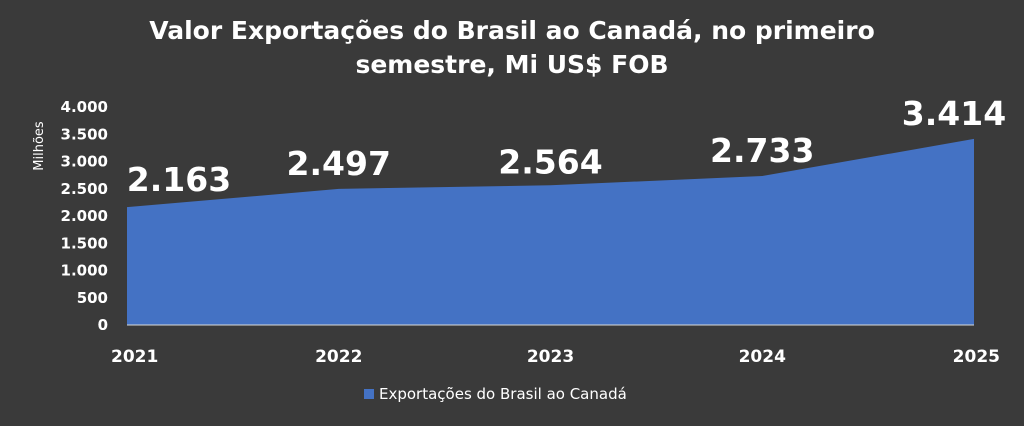 This screenshot has width=1024, height=426. I want to click on chart-title-line-2: semestre, Mi US$ FOB, so click(512, 64).